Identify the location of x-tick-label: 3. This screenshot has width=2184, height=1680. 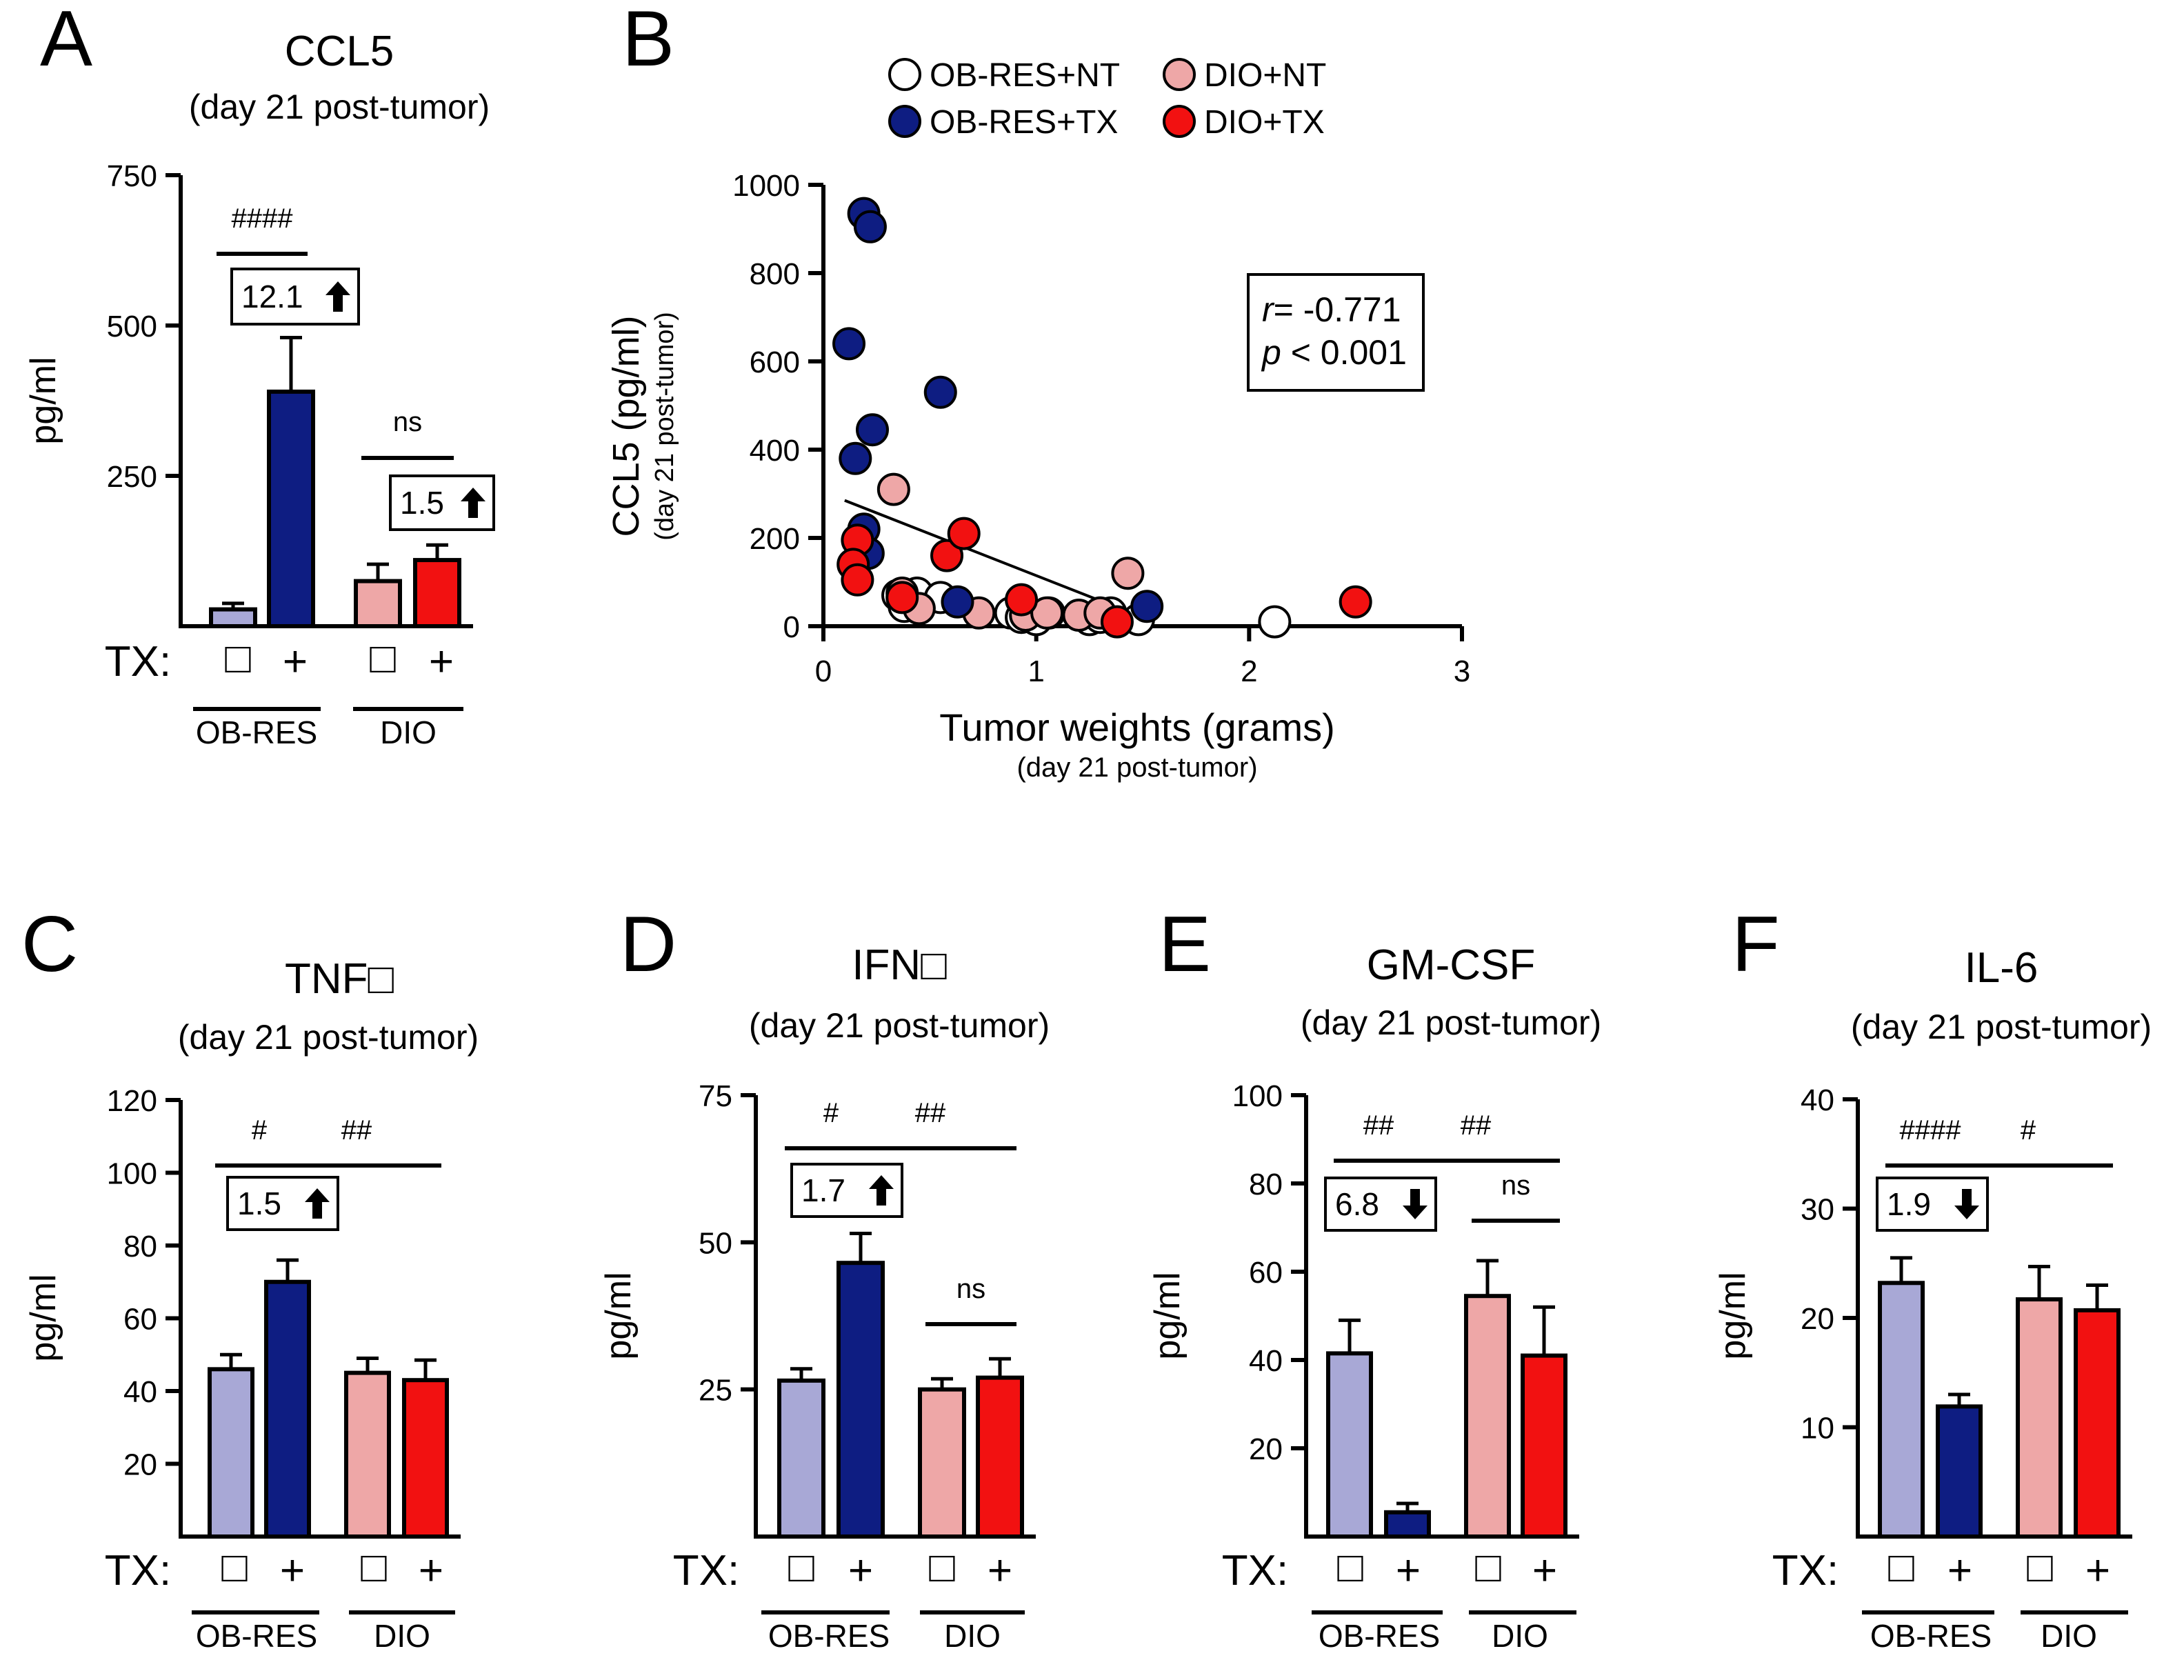
(1462, 671).